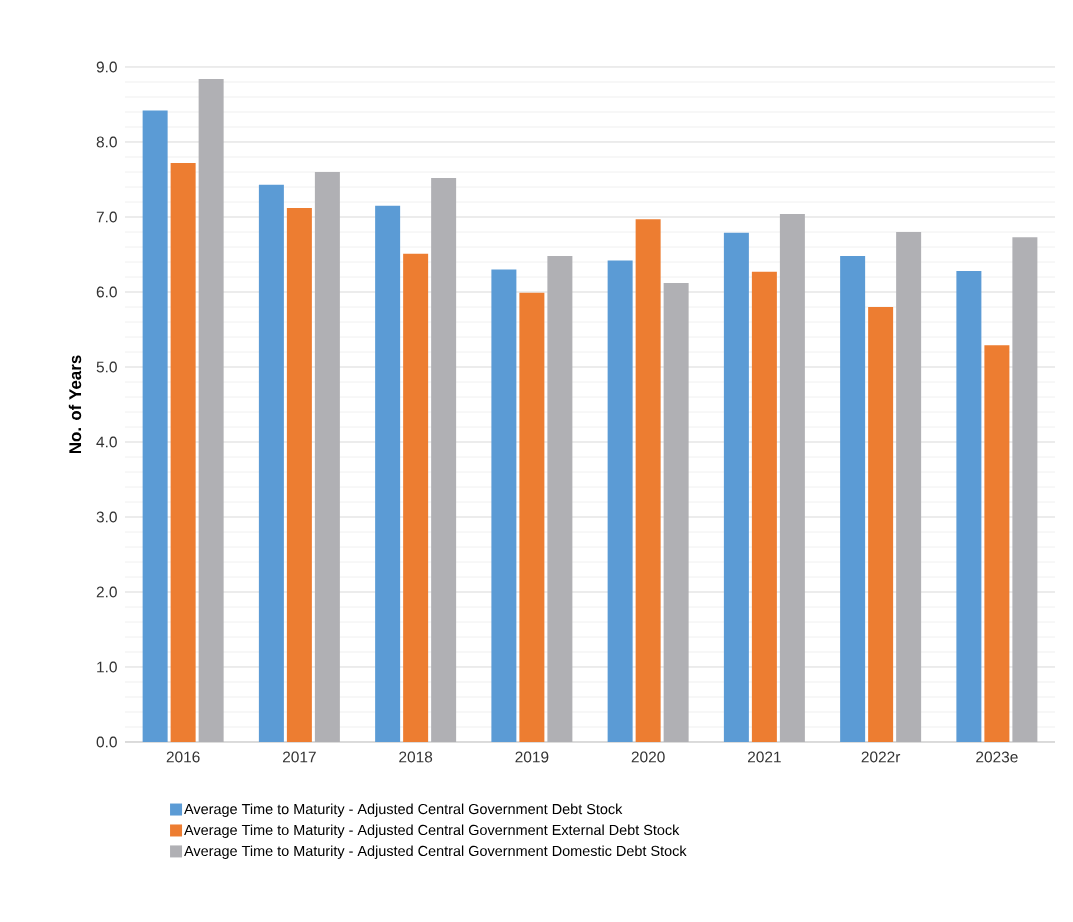 The width and height of the screenshot is (1073, 922). What do you see at coordinates (75, 404) in the screenshot?
I see `y-axis-title: No. of Years` at bounding box center [75, 404].